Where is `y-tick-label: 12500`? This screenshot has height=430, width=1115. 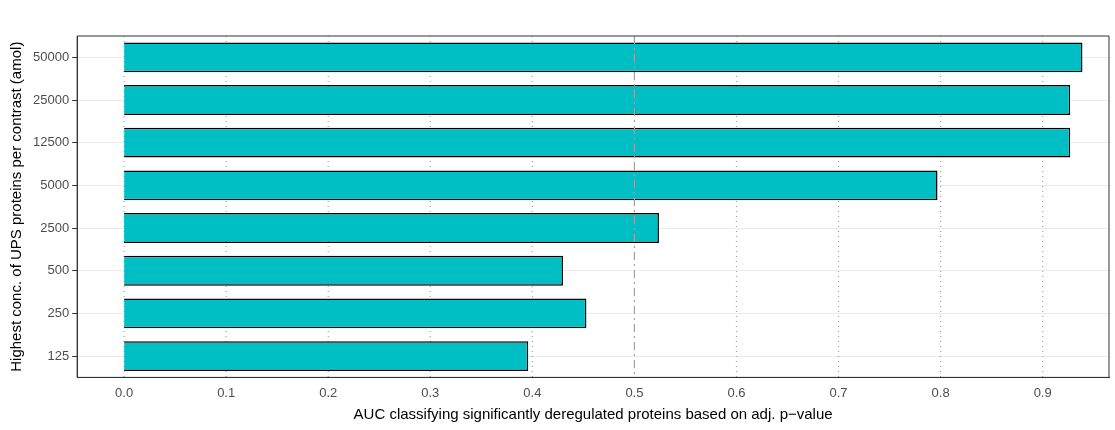 y-tick-label: 12500 is located at coordinates (51, 142).